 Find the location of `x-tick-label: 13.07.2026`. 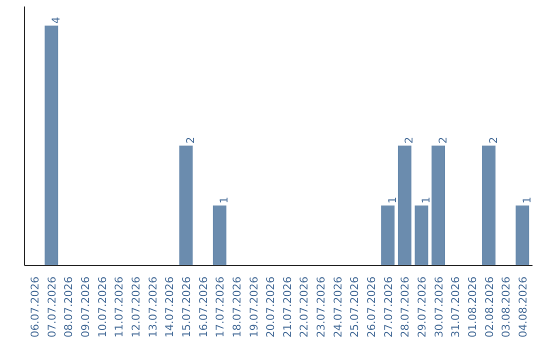

x-tick-label: 13.07.2026 is located at coordinates (153, 307).